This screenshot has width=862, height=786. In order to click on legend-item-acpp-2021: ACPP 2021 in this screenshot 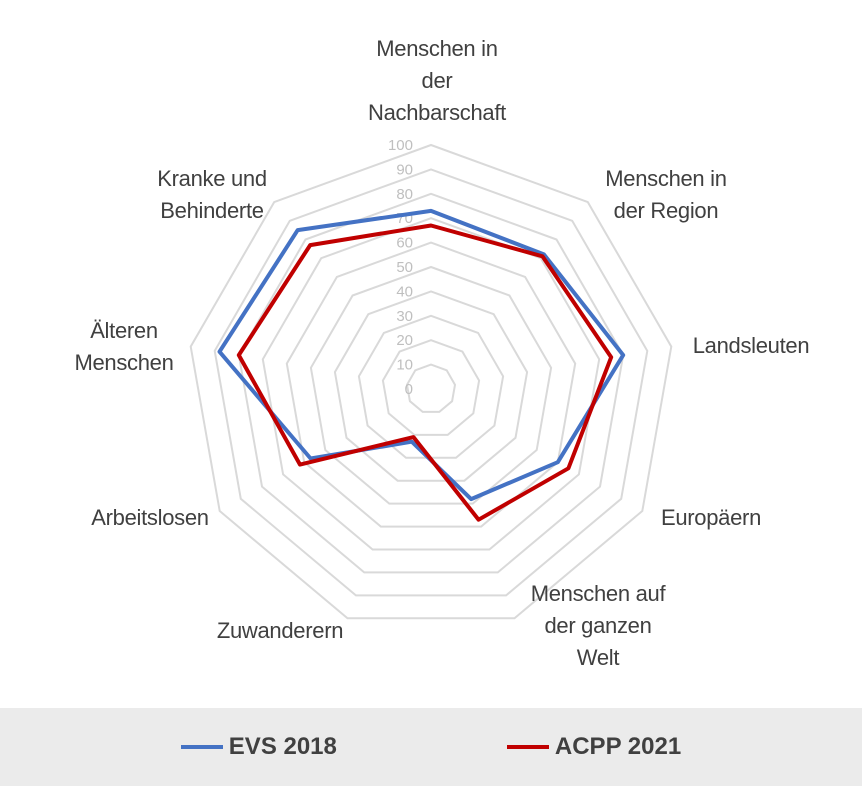, I will do `click(594, 747)`.